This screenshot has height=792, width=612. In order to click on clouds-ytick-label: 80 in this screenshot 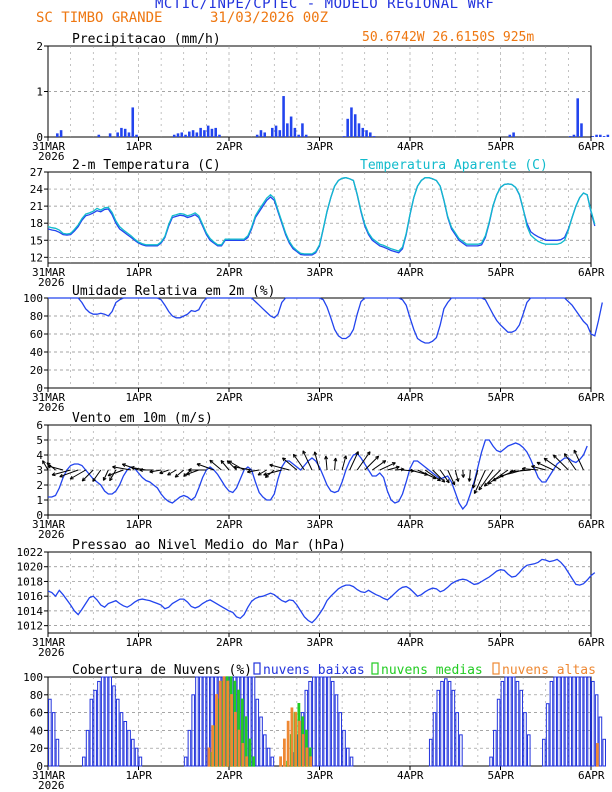, I will do `click(36, 695)`.